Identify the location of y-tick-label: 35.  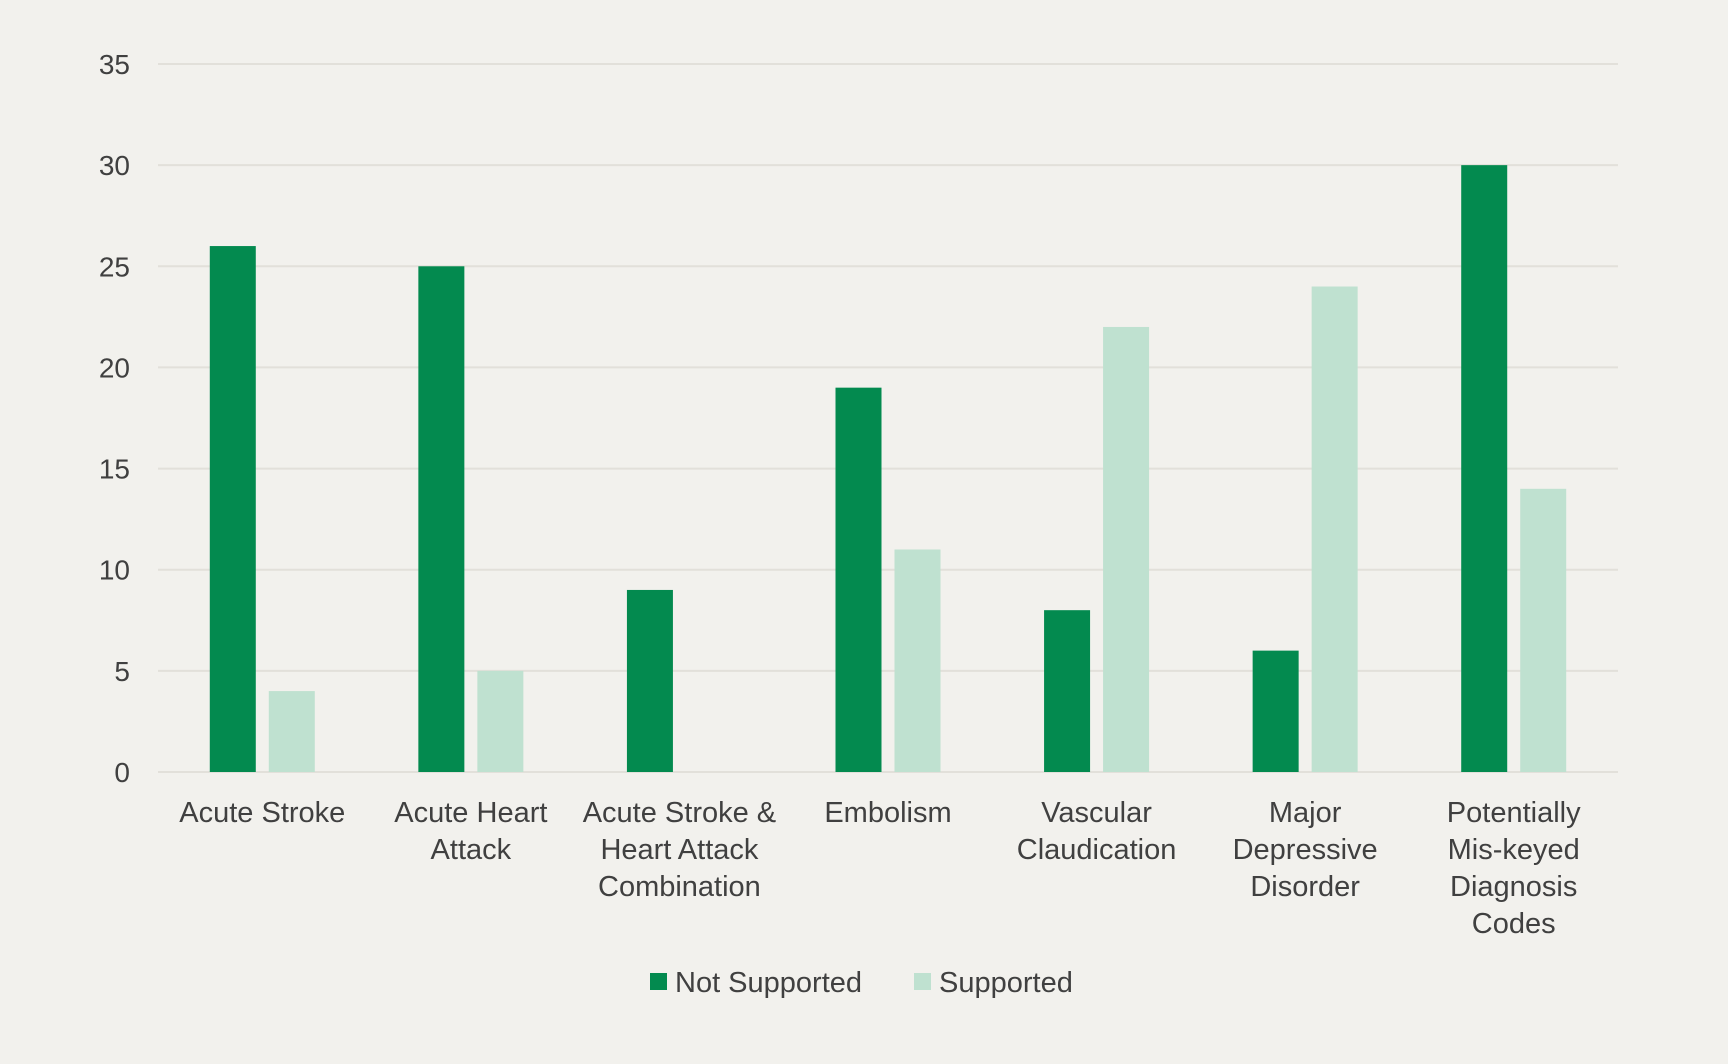
(114, 64).